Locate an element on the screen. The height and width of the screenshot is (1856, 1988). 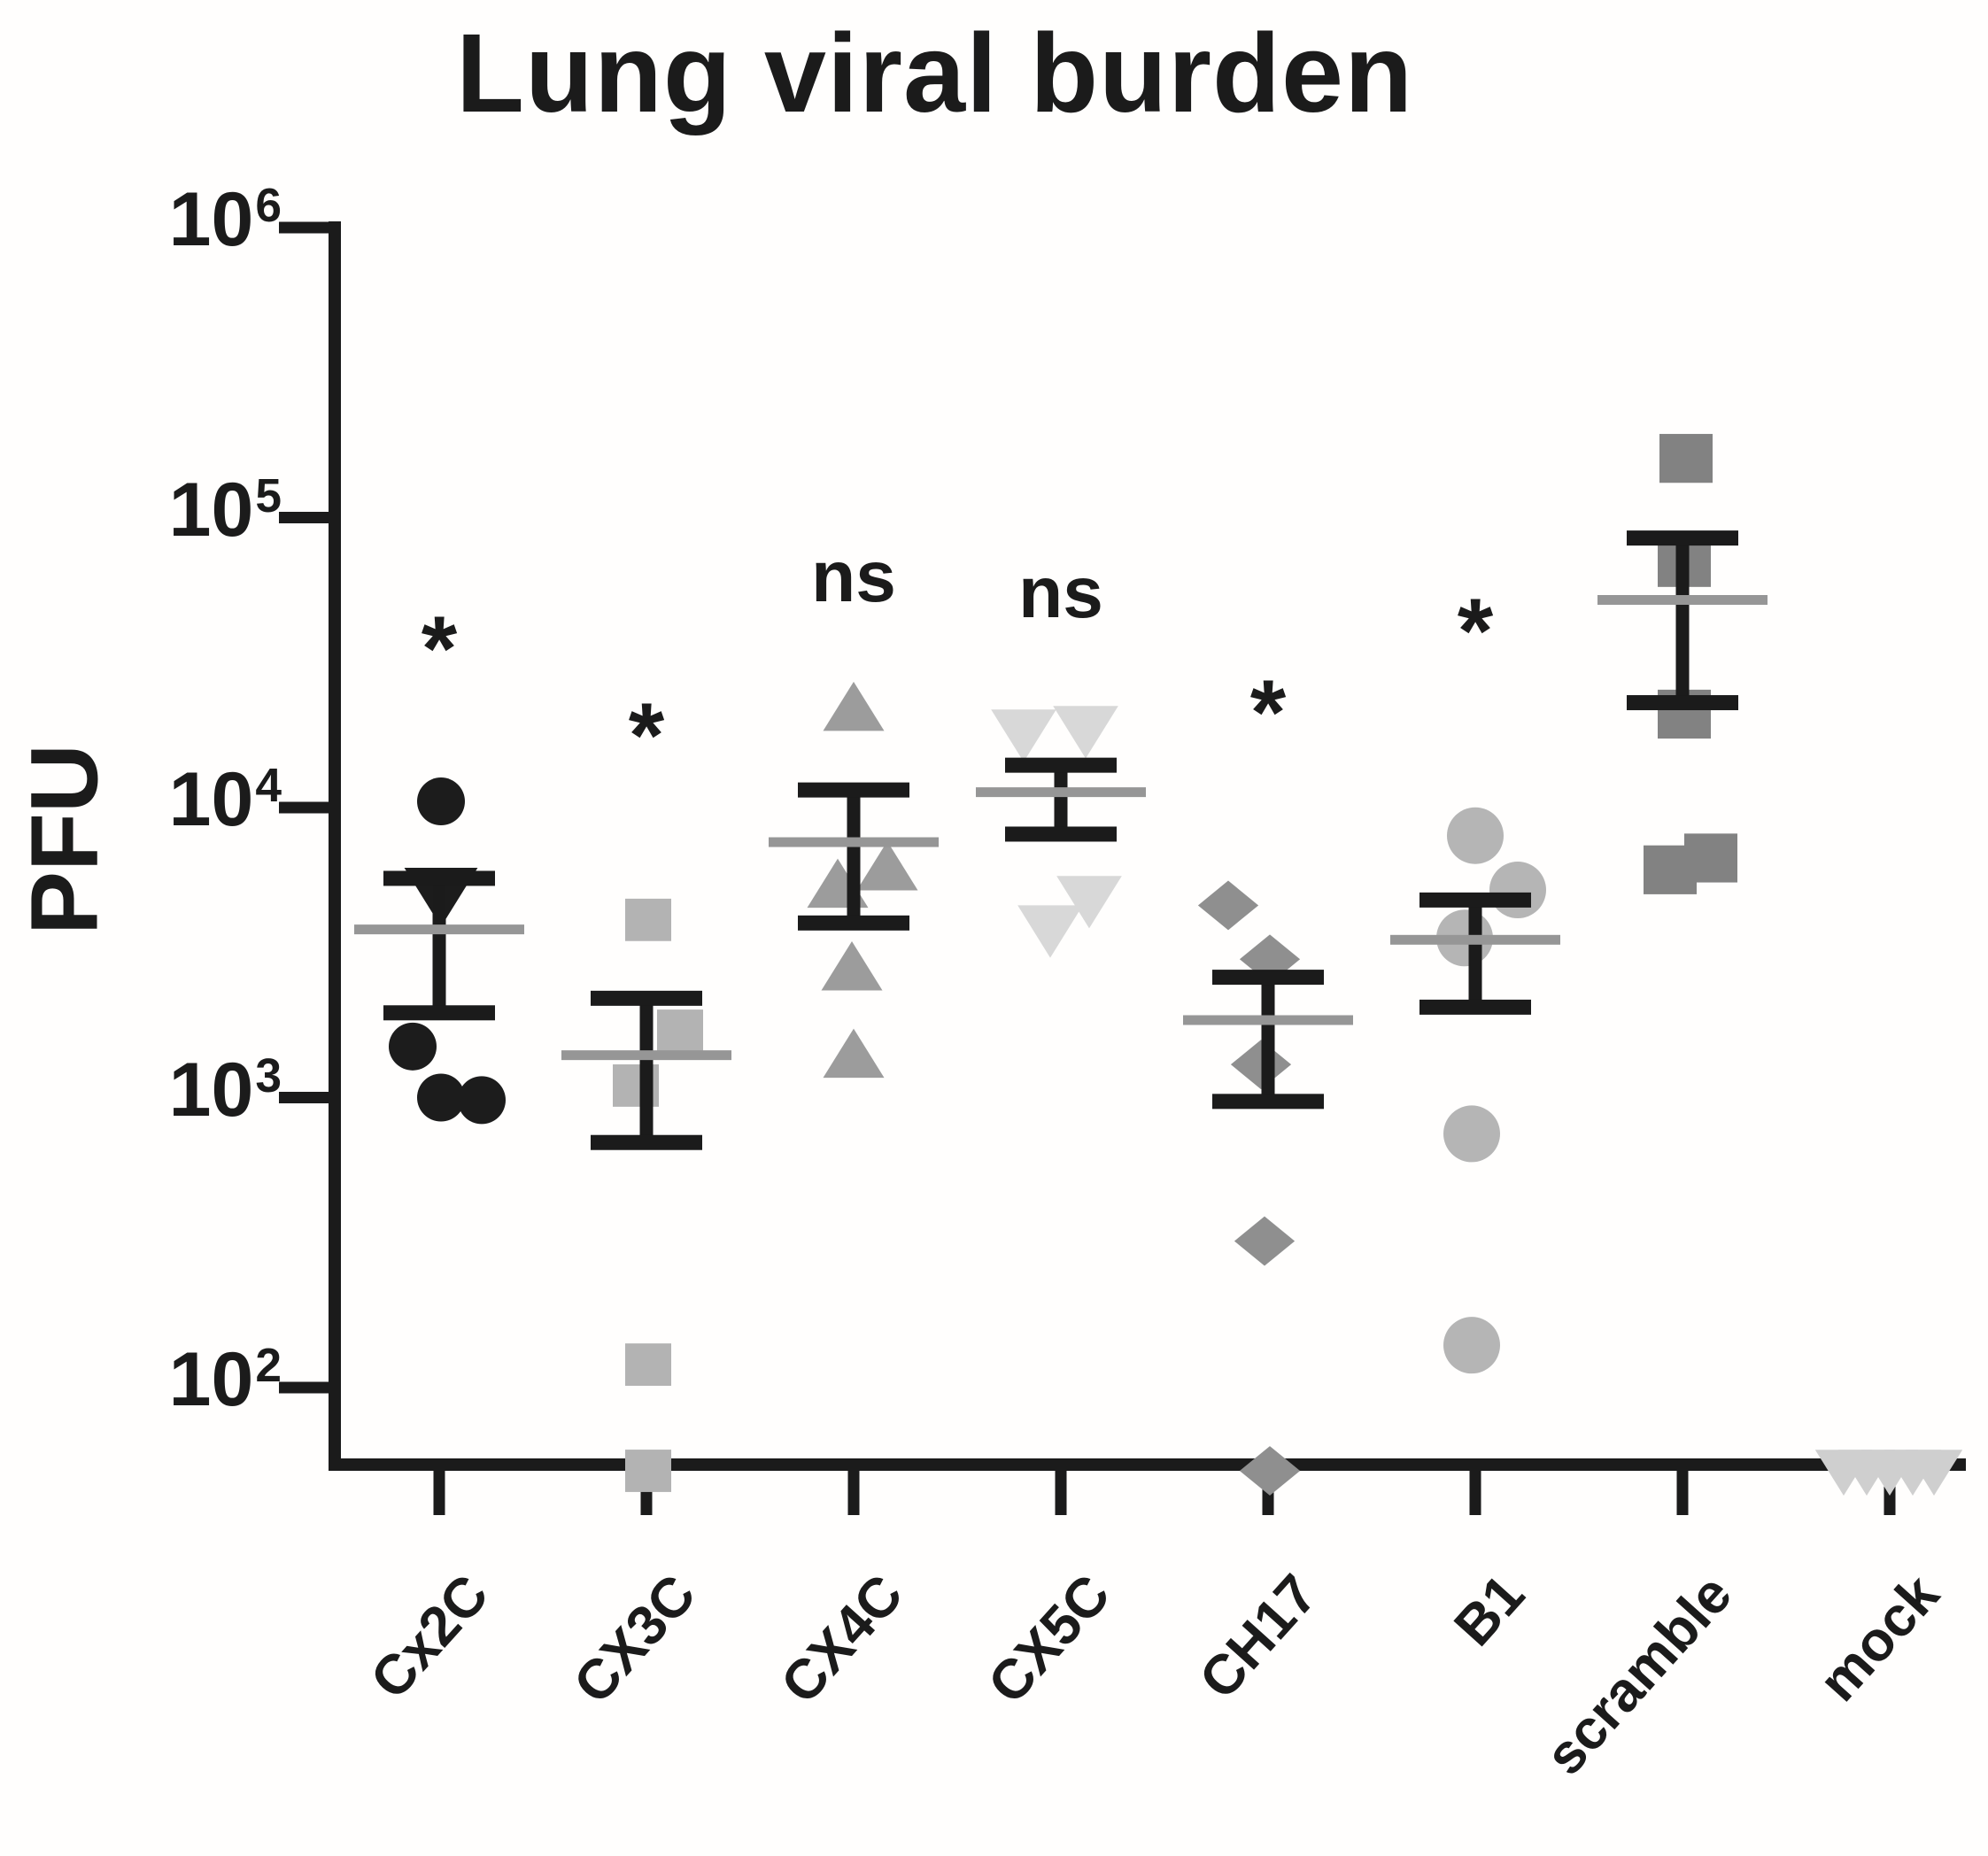
significance-B1: * is located at coordinates (1475, 631).